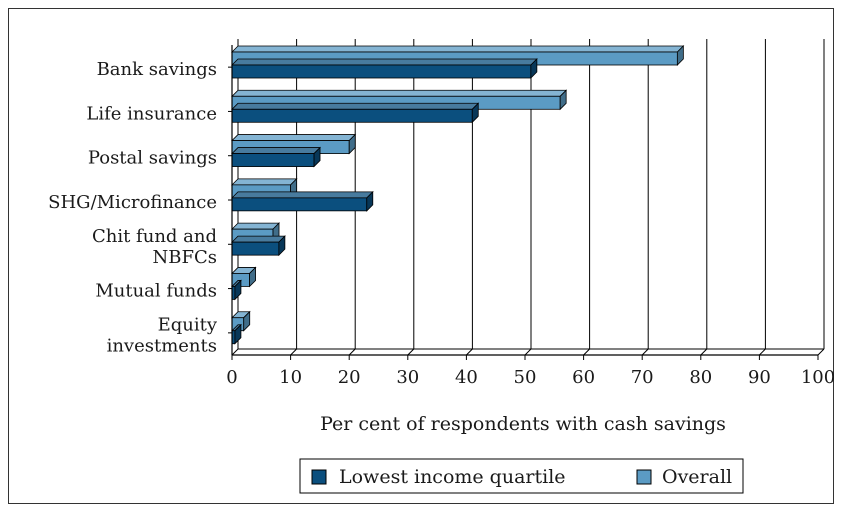 Image resolution: width=846 pixels, height=512 pixels. I want to click on x-tick-label-60: 60, so click(583, 377).